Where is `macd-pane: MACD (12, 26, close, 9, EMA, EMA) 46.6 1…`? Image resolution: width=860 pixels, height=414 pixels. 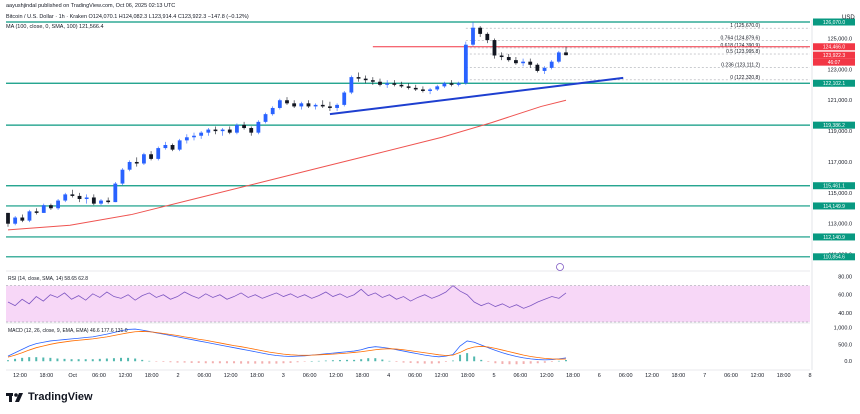 macd-pane: MACD (12, 26, close, 9, EMA, EMA) 46.6 1… is located at coordinates (429, 345).